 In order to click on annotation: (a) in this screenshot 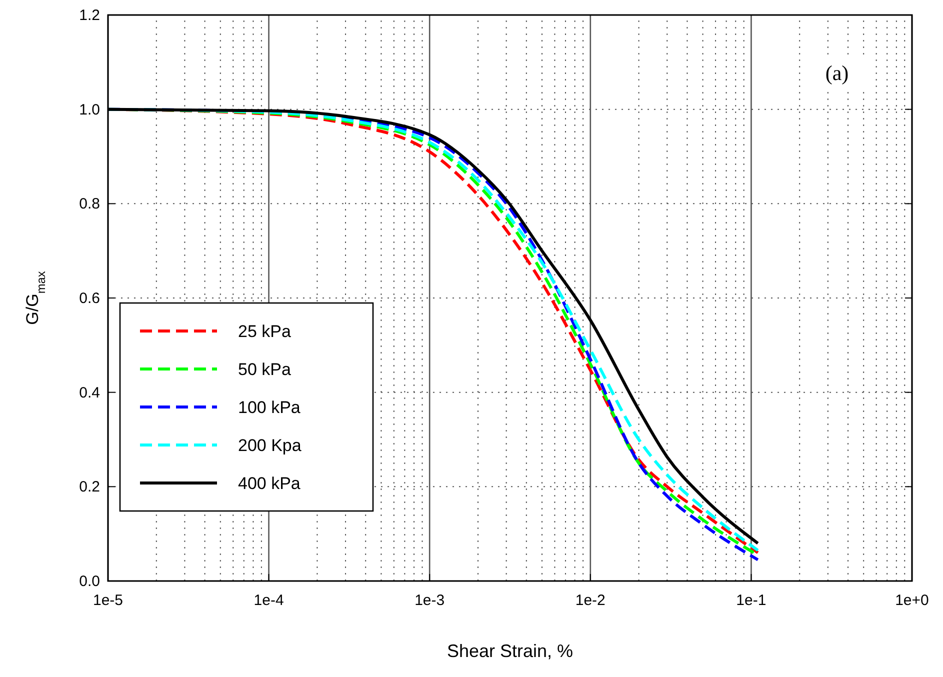, I will do `click(837, 73)`.